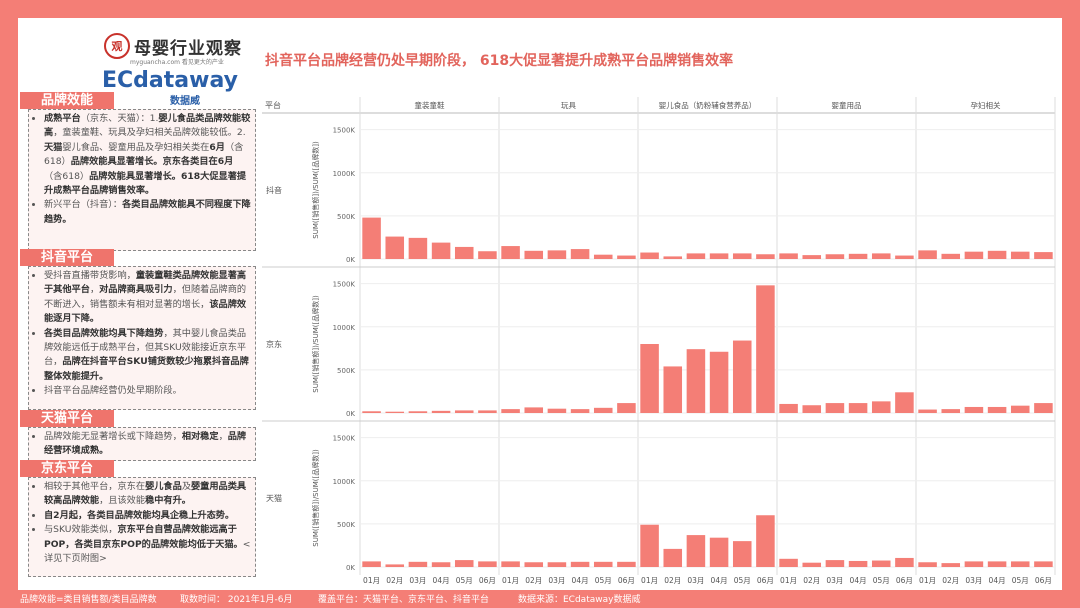 Image resolution: width=1080 pixels, height=608 pixels. I want to click on y-tick-label: 1000K, so click(344, 328).